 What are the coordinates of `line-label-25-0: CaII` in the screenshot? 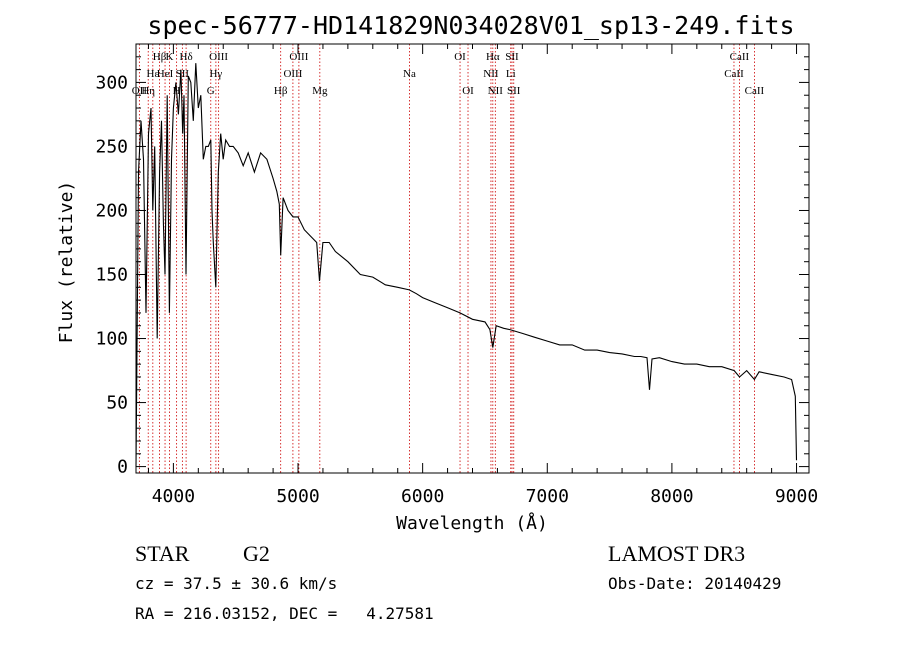 It's located at (734, 74).